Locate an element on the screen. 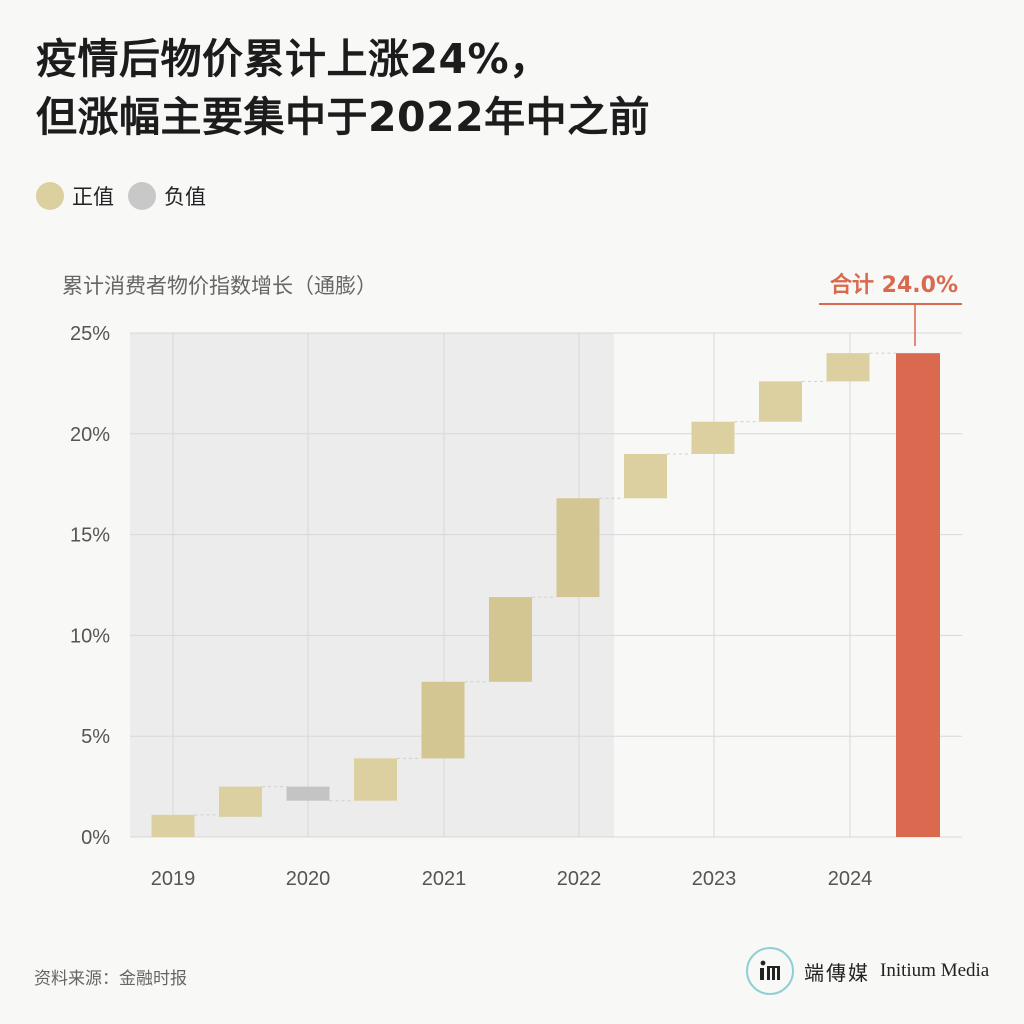 The height and width of the screenshot is (1024, 1024). x-tick-label: 2024 is located at coordinates (850, 879).